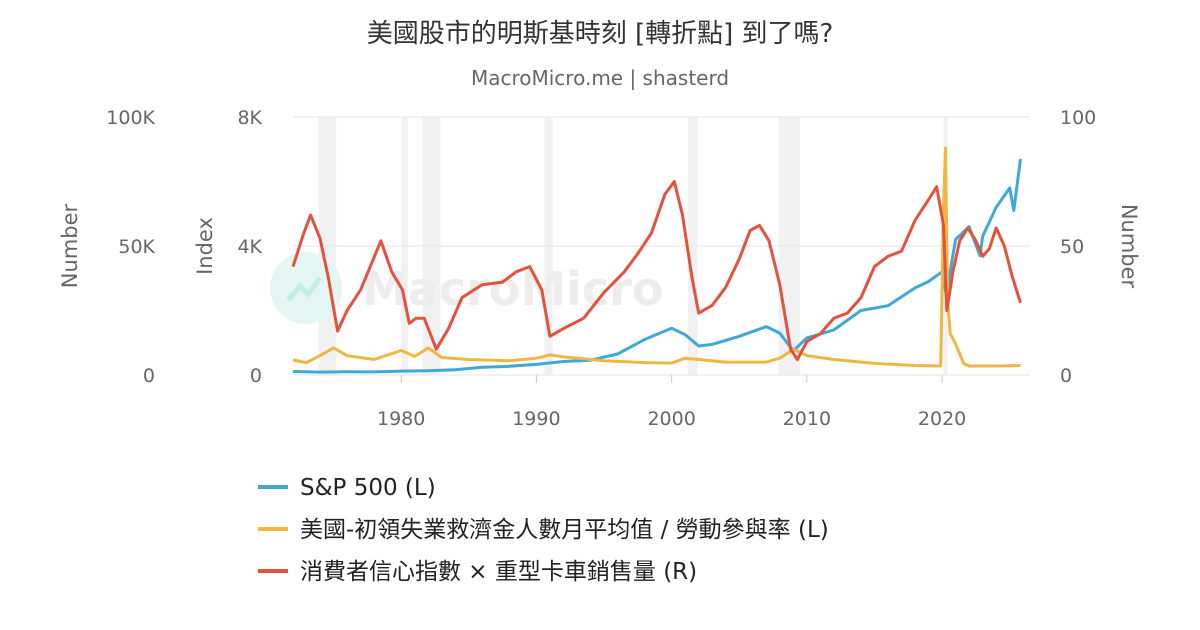  I want to click on legend-item-0: S&P 500 (L), so click(347, 488).